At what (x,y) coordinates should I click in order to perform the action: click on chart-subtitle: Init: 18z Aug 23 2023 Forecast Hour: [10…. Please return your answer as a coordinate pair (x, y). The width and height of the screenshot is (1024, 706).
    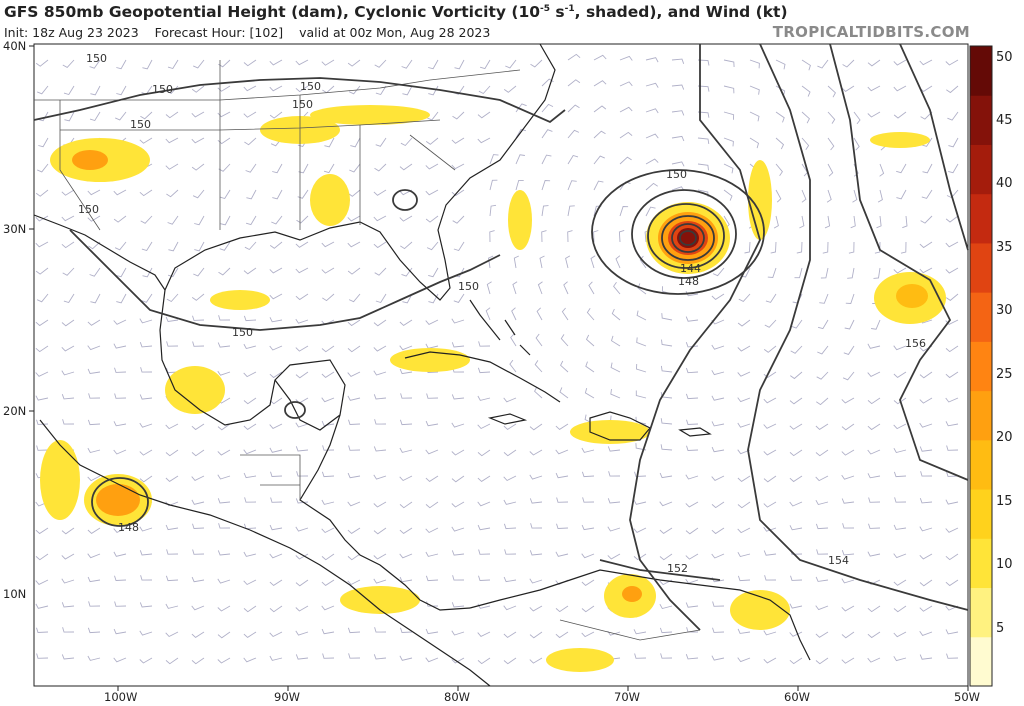
    Looking at the image, I should click on (247, 32).